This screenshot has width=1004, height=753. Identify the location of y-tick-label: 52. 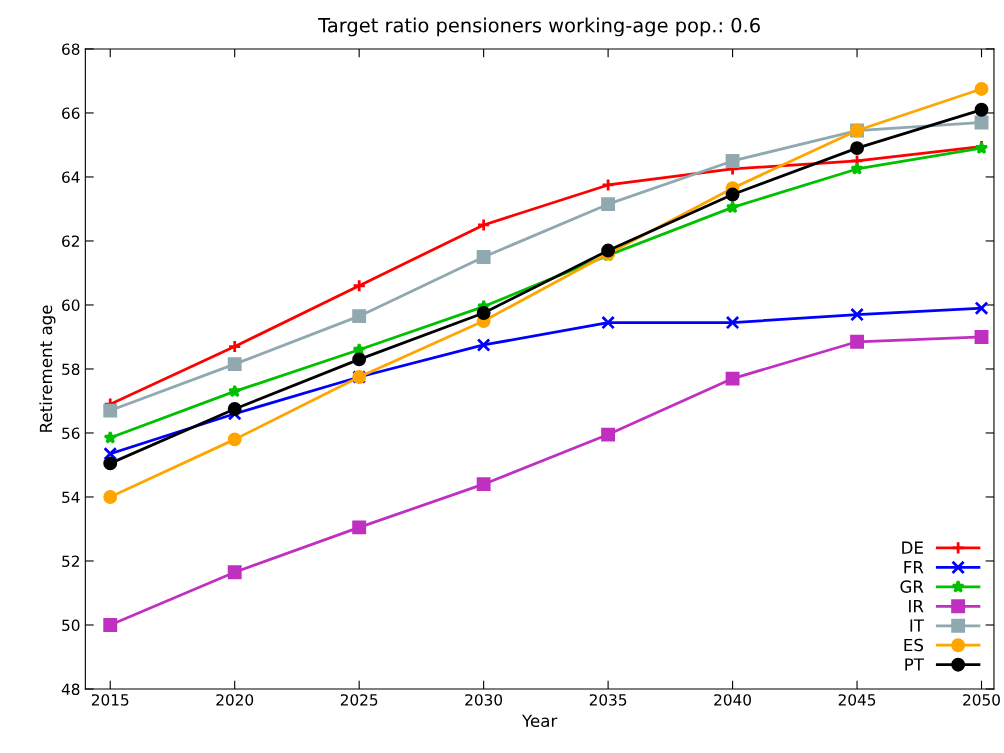
(70, 561).